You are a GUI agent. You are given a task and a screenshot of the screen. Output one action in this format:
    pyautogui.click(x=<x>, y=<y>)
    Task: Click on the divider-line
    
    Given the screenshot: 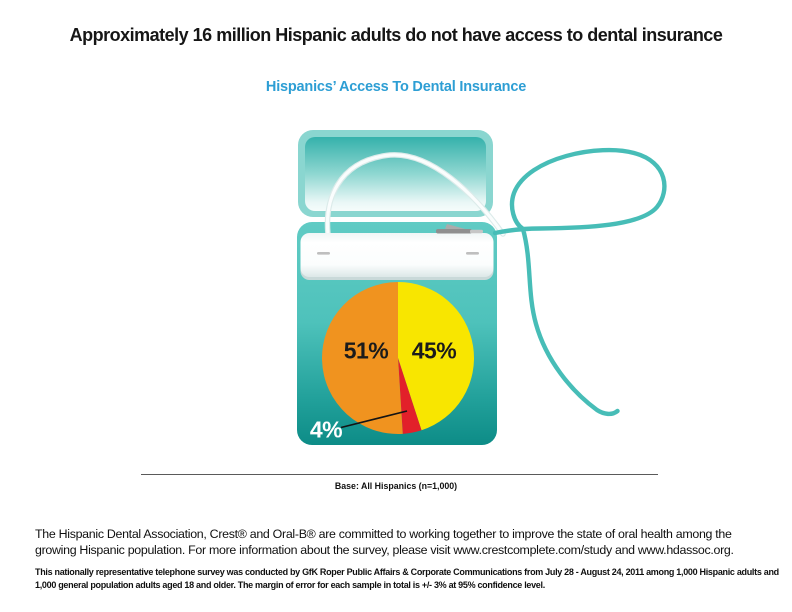 What is the action you would take?
    pyautogui.click(x=399, y=474)
    